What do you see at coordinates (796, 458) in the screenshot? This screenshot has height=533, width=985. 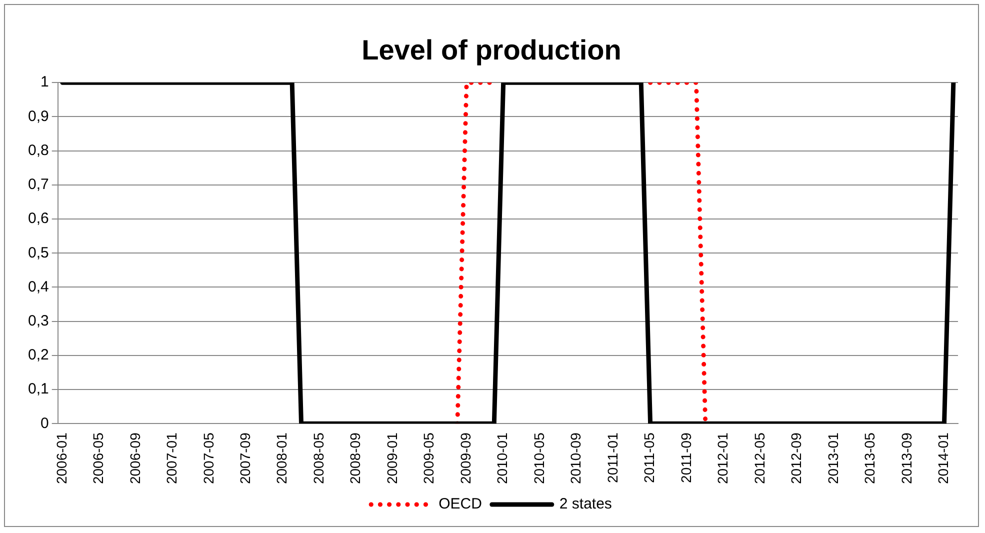 I see `x-tick-label: 2012-09` at bounding box center [796, 458].